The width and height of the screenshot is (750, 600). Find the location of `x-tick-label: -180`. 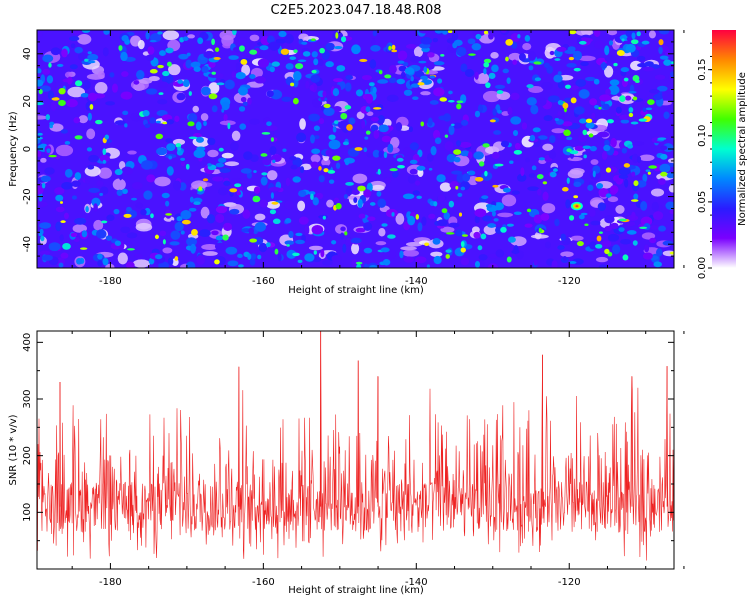

x-tick-label: -180 is located at coordinates (110, 281).